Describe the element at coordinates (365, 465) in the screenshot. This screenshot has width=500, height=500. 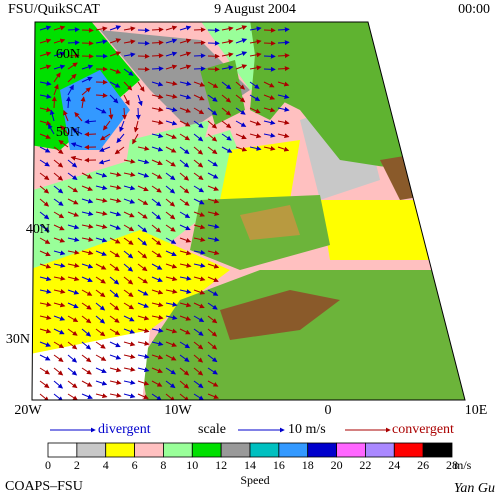
I see `colorbar-level: 22` at that location.